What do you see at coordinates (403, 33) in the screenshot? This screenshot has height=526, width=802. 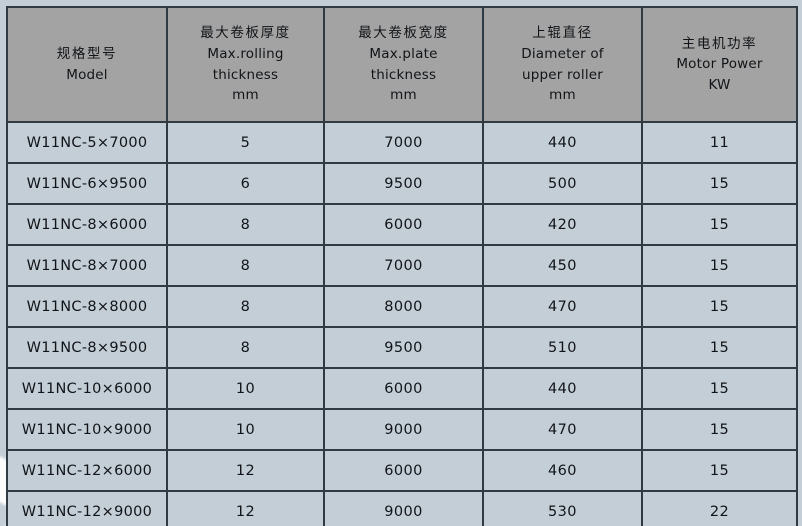 I see `header-line: 最大卷板宽度` at bounding box center [403, 33].